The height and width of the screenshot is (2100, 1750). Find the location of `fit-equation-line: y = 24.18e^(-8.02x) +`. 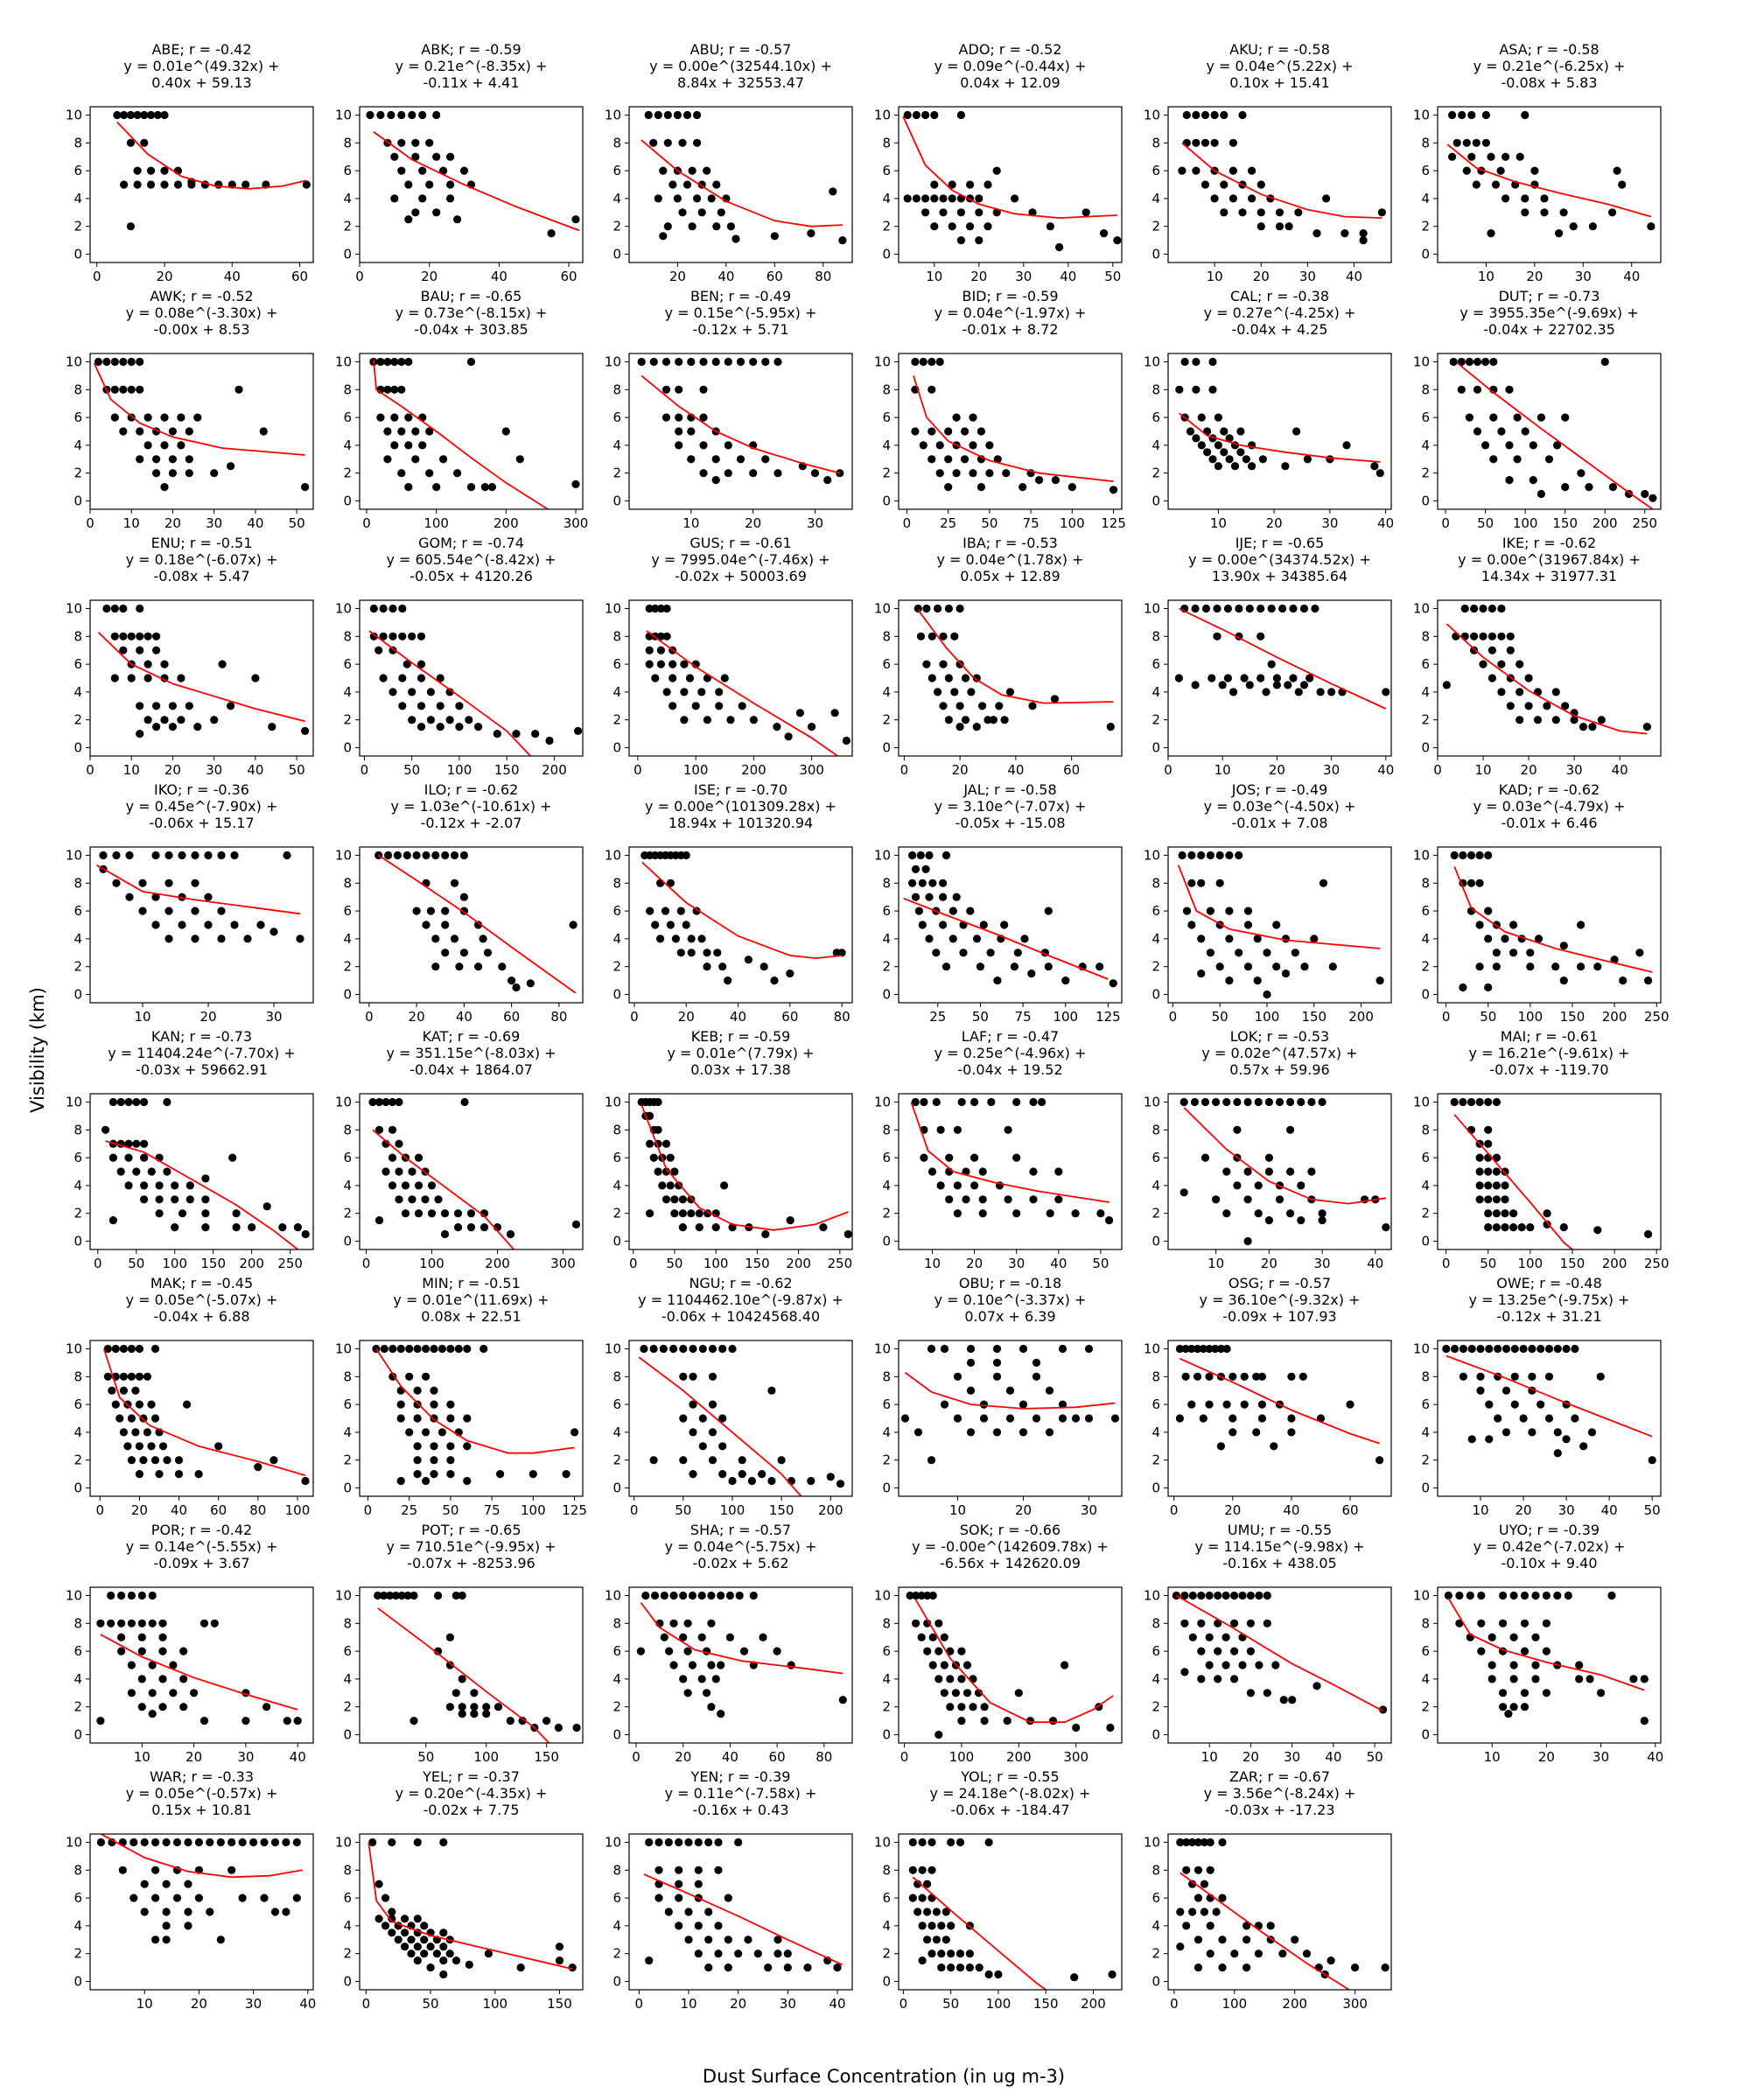

fit-equation-line: y = 24.18e^(-8.02x) + is located at coordinates (1010, 1793).